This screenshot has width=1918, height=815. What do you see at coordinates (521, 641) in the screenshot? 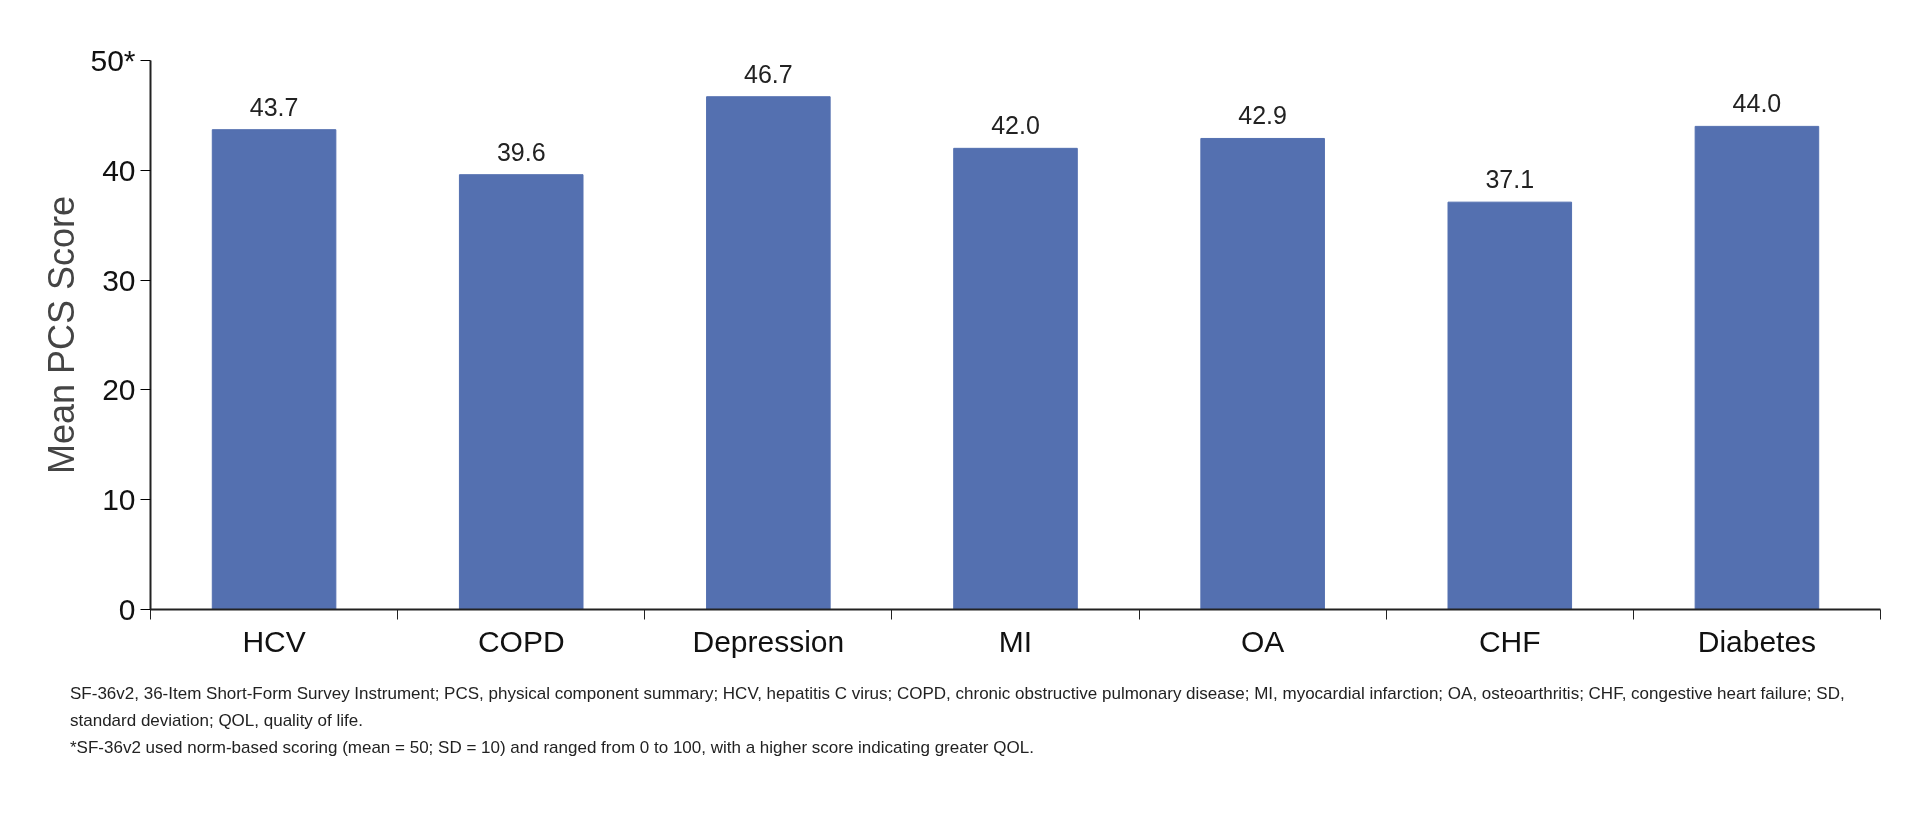
I see `x-tick-label: COPD` at bounding box center [521, 641].